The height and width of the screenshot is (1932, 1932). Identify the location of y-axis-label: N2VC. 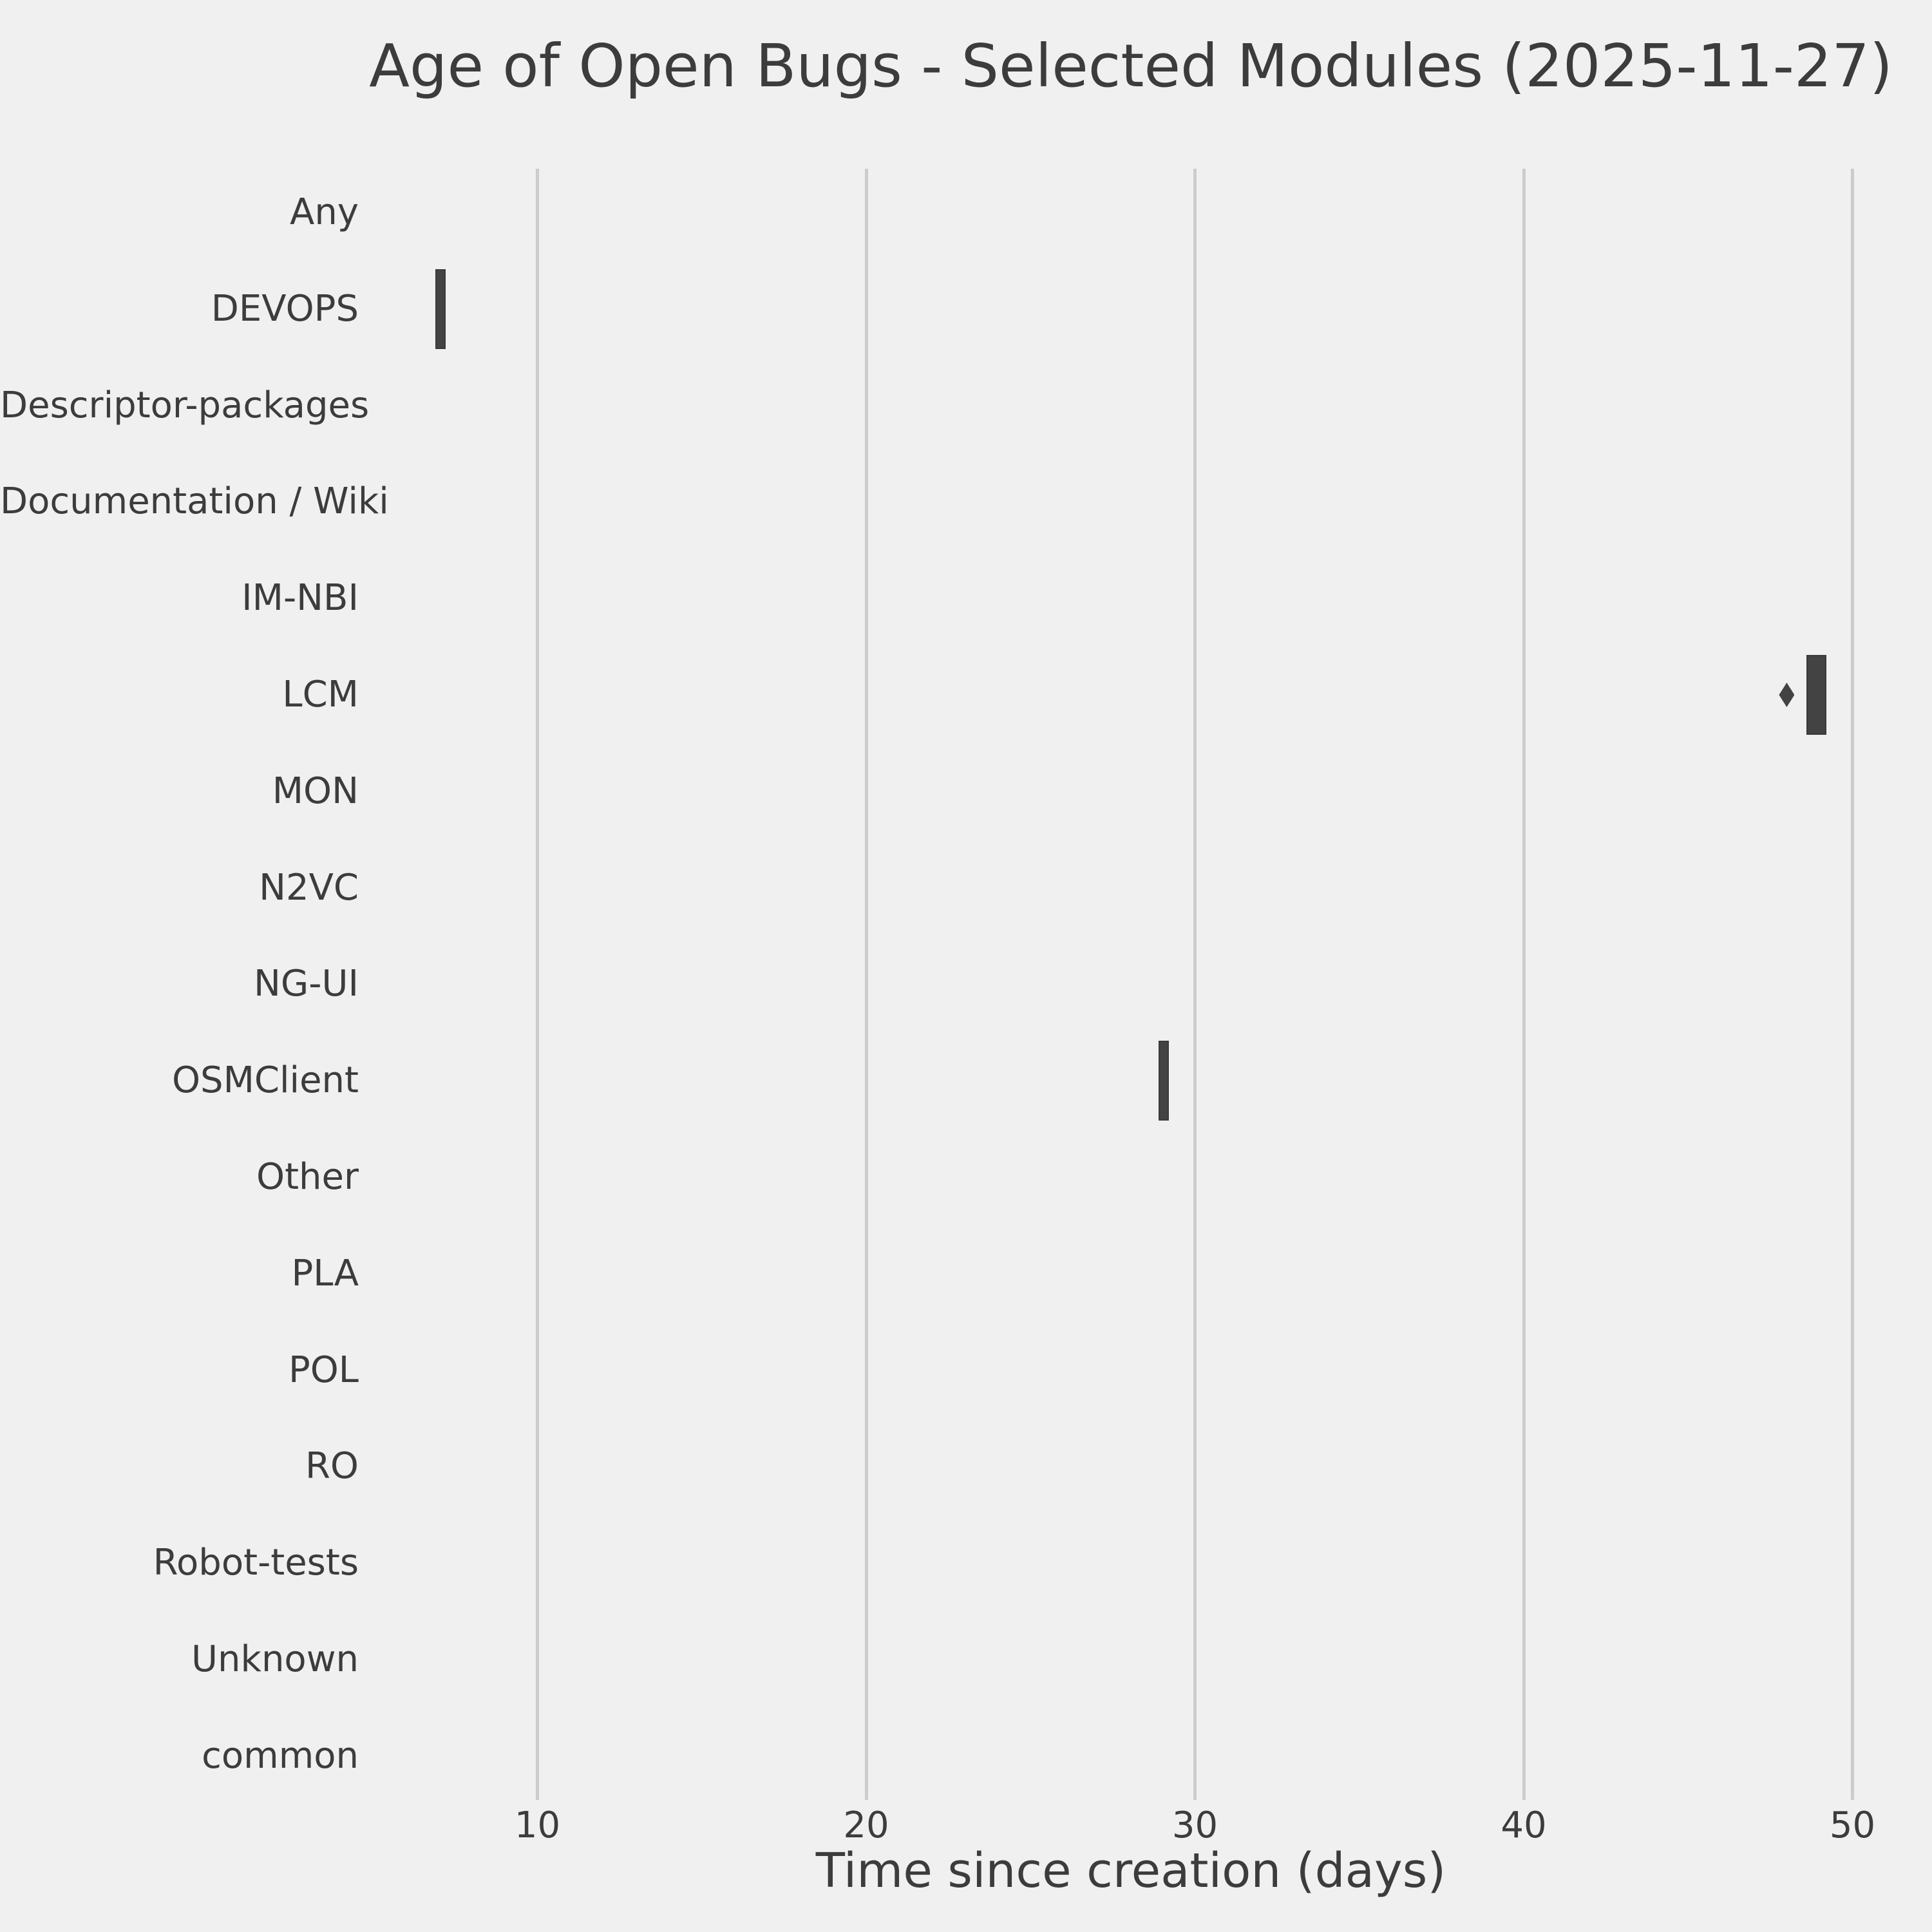
(309, 887).